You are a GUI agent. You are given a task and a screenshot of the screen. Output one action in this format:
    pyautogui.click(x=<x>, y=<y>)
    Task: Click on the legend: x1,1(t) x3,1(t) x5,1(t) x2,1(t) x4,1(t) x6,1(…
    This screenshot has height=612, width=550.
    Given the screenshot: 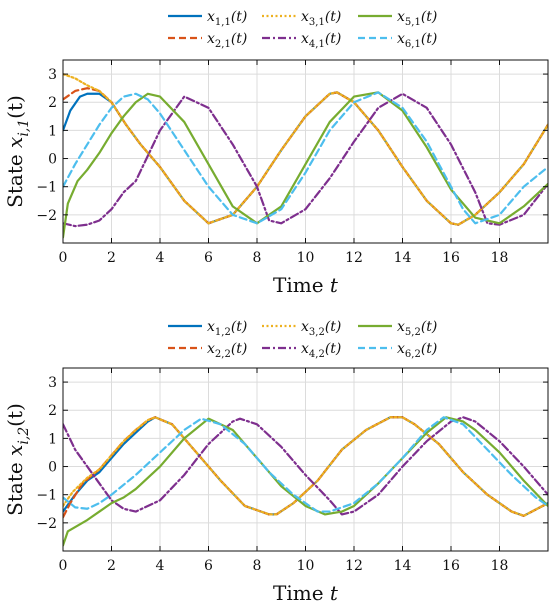 What is the action you would take?
    pyautogui.click(x=302, y=29)
    